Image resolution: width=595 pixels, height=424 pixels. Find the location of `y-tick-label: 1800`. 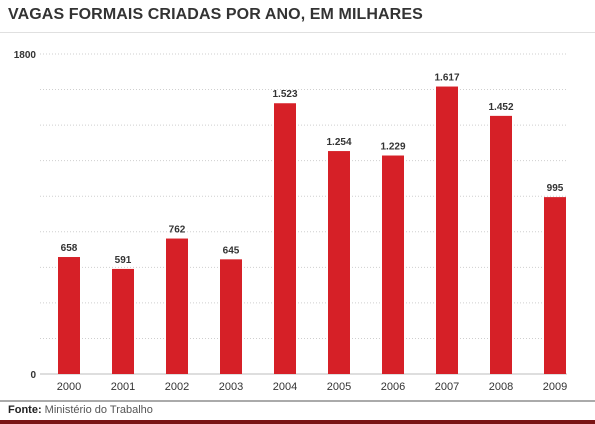

y-tick-label: 1800 is located at coordinates (25, 55).